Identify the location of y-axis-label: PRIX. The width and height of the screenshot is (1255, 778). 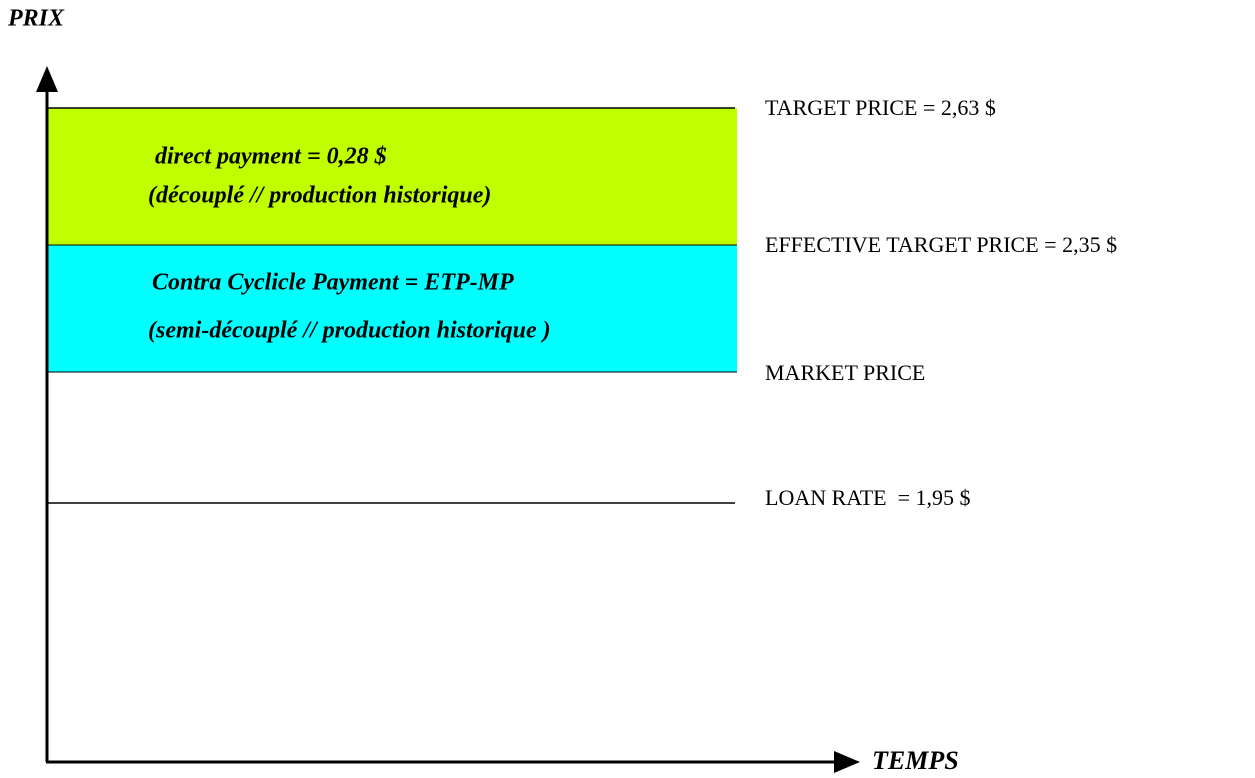
(36, 19).